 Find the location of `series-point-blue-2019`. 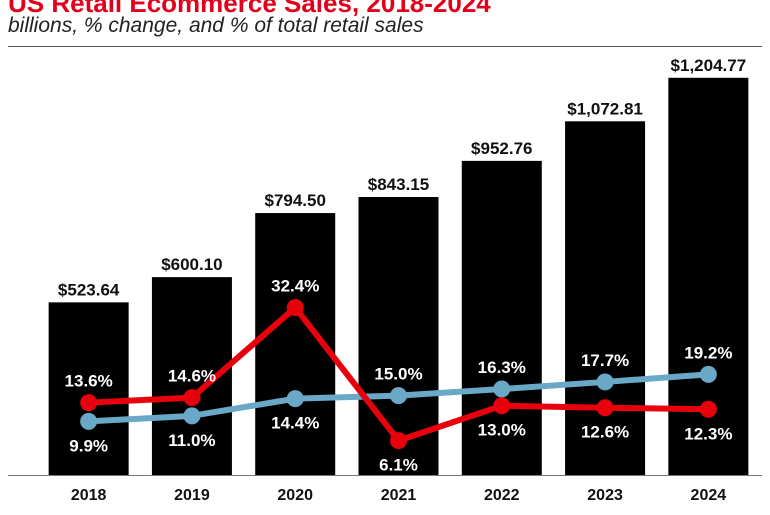

series-point-blue-2019 is located at coordinates (192, 416).